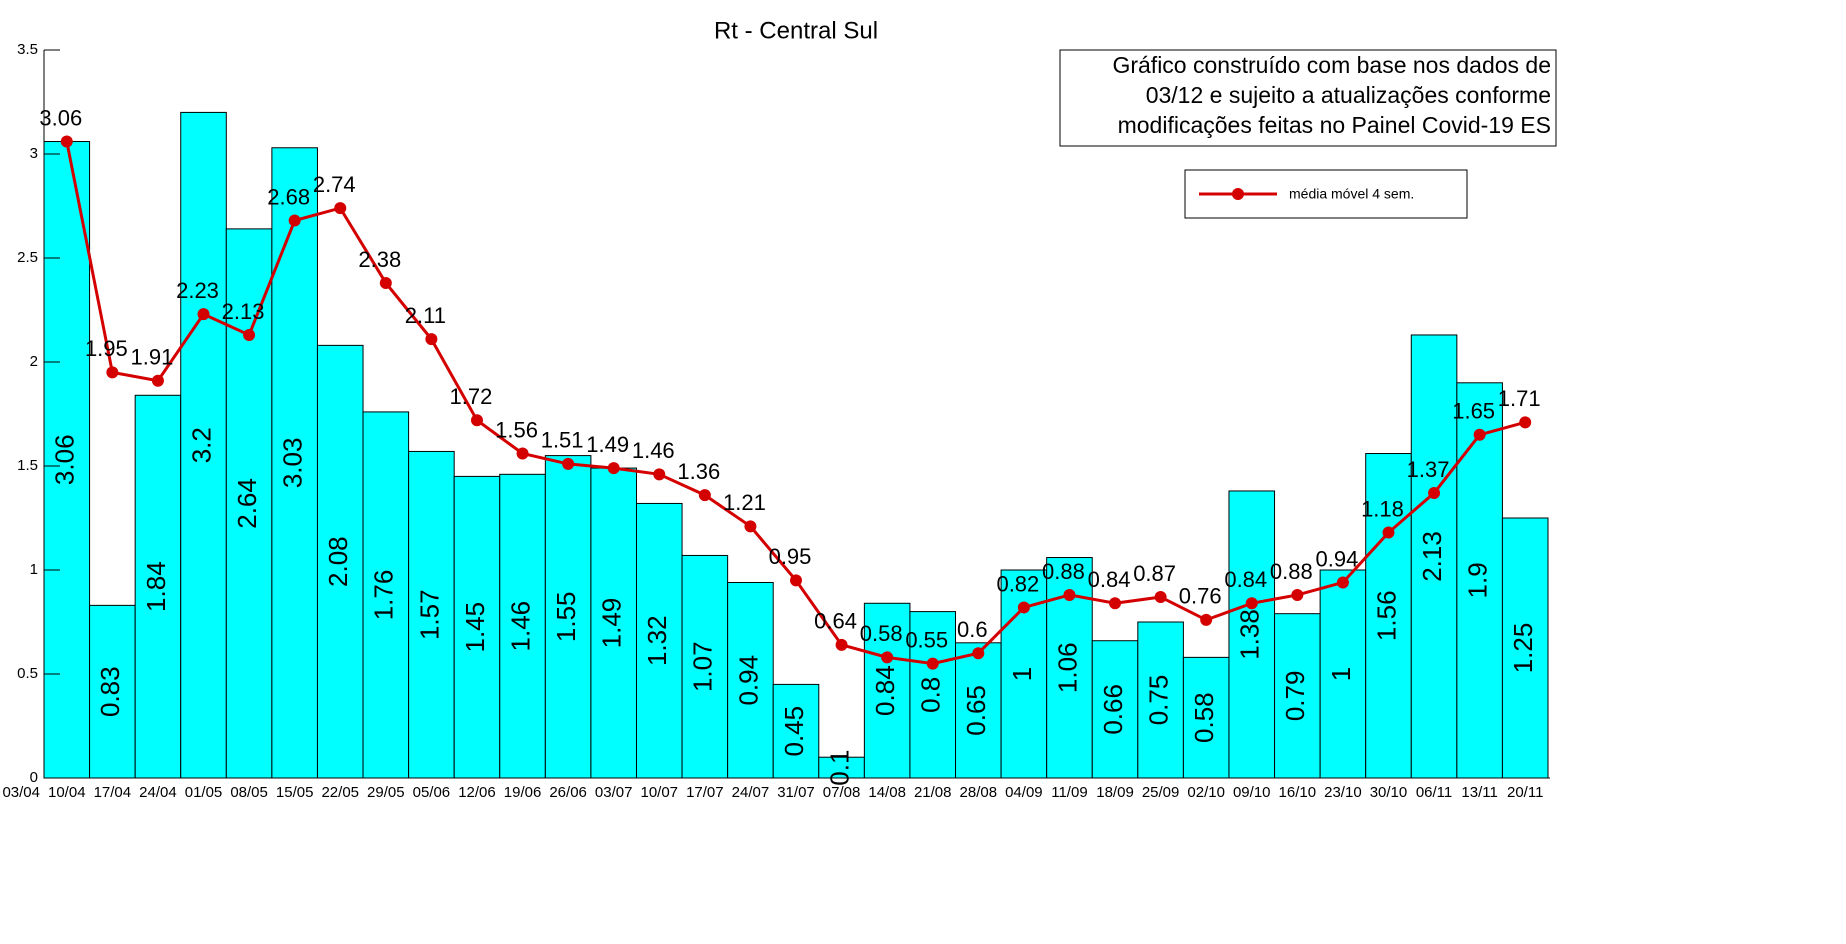 The width and height of the screenshot is (1846, 944). Describe the element at coordinates (835, 621) in the screenshot. I see `line-value-label: 0.64` at that location.